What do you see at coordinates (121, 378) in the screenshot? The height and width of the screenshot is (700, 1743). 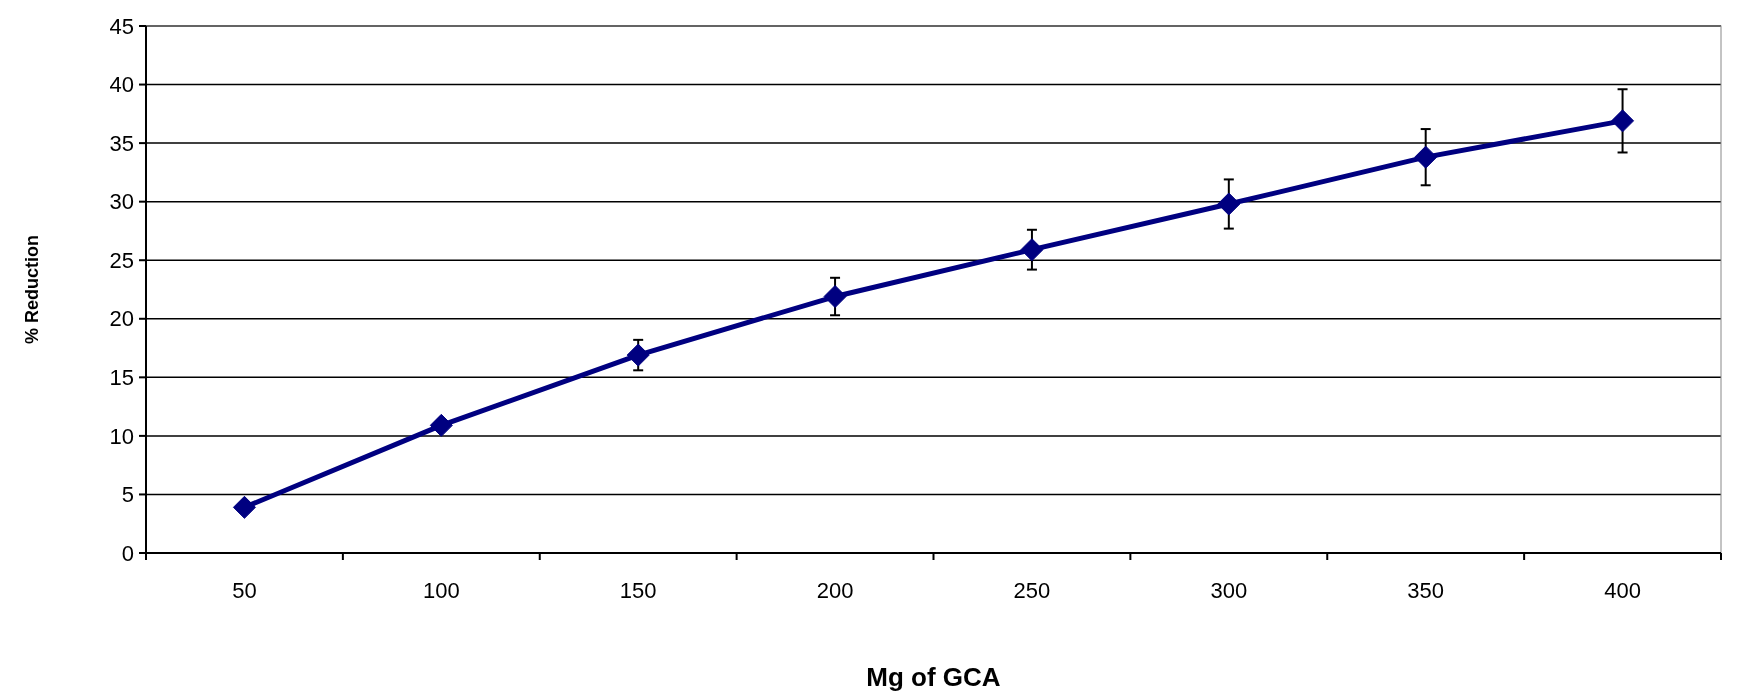 I see `y-tick-label: 15` at bounding box center [121, 378].